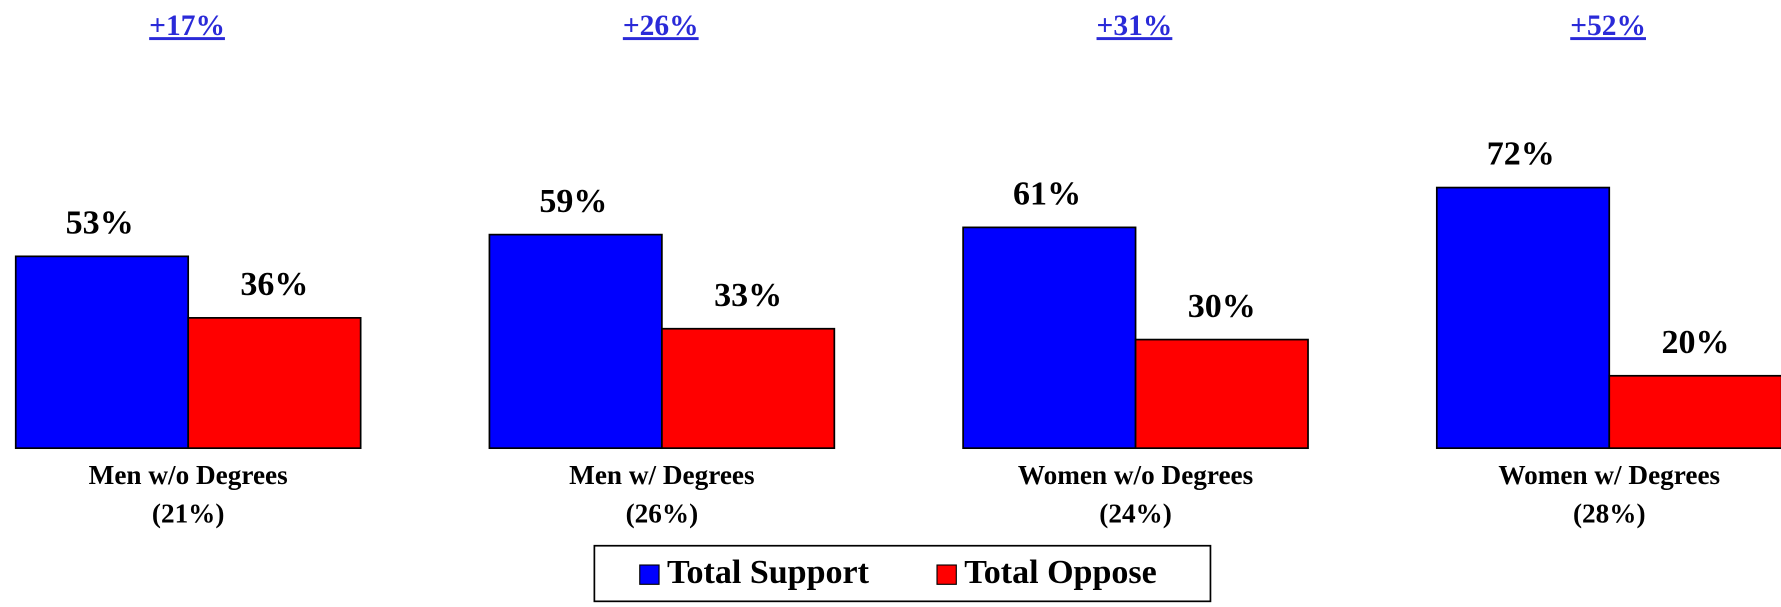 The image size is (1781, 607). I want to click on data-label: 61%, so click(1047, 194).